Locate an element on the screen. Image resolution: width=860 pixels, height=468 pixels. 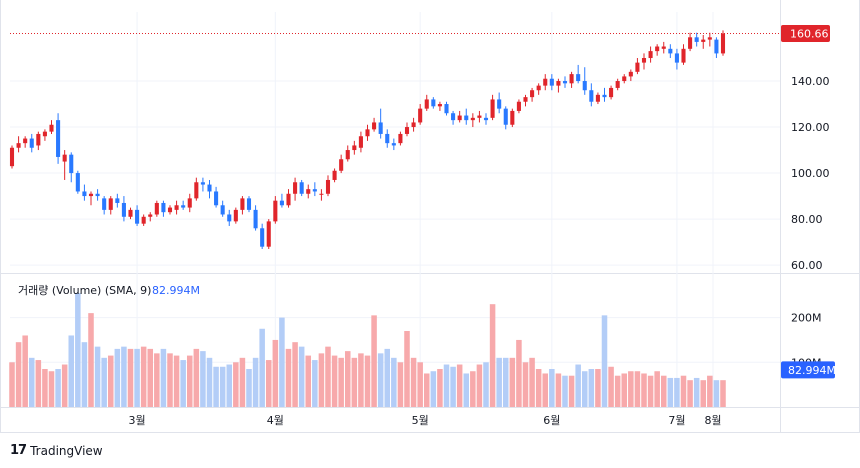
volume-legend: 거래량 (Volume) (SMA, 9) 82.994M is located at coordinates (109, 290).